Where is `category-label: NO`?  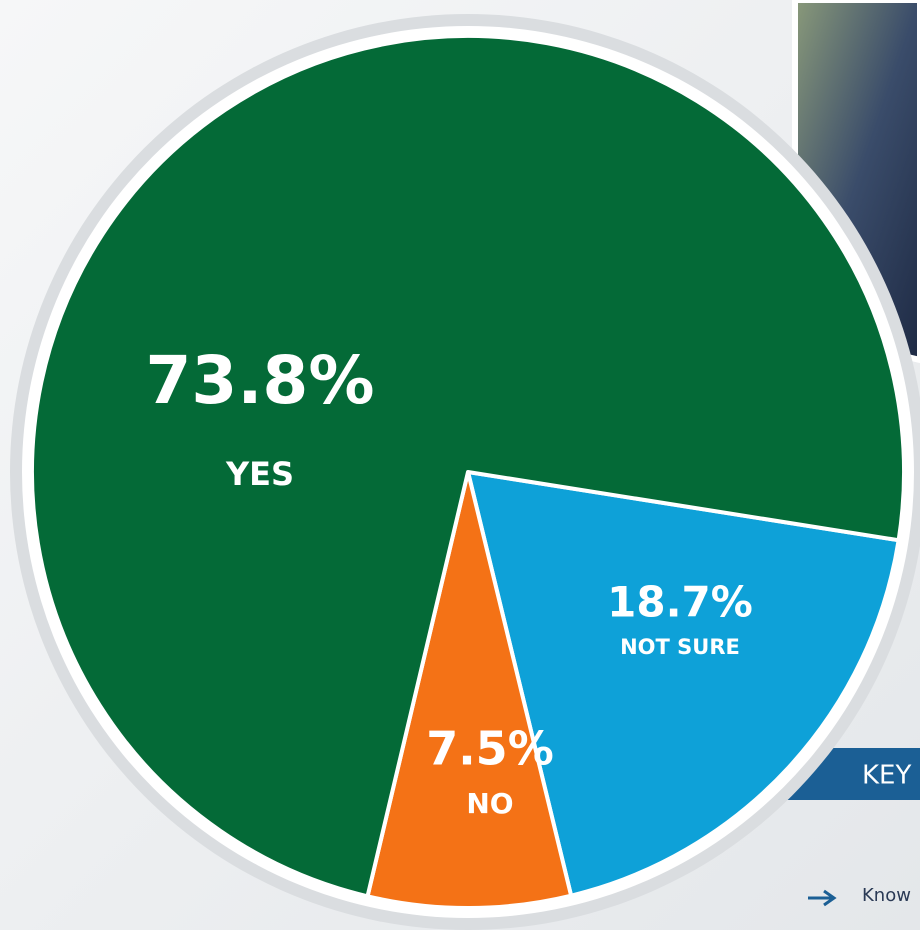 category-label: NO is located at coordinates (489, 803).